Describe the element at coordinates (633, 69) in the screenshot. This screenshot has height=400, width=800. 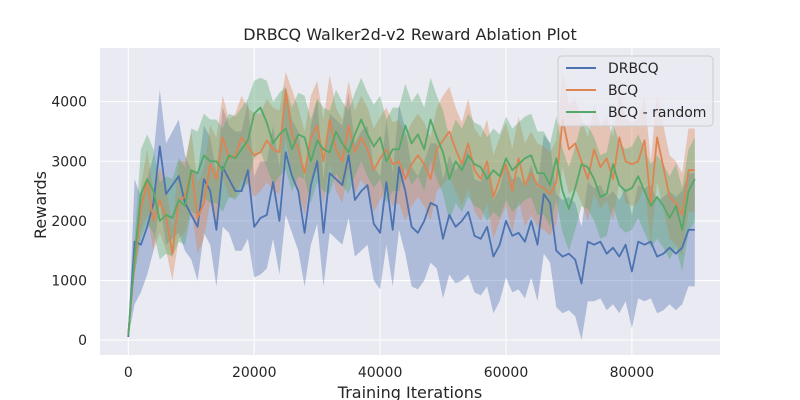
I see `legend-label-drbcq: DRBCQ` at that location.